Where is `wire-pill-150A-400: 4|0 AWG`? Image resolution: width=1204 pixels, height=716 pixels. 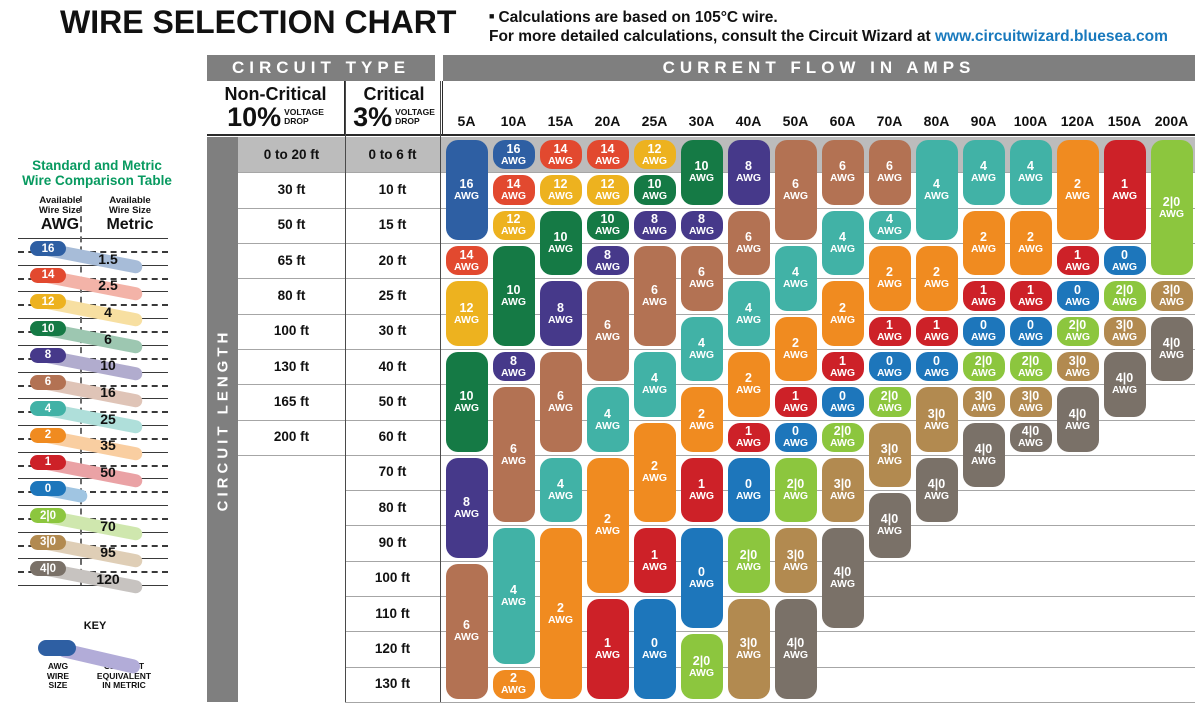
wire-pill-150A-400: 4|0 AWG is located at coordinates (1124, 384).